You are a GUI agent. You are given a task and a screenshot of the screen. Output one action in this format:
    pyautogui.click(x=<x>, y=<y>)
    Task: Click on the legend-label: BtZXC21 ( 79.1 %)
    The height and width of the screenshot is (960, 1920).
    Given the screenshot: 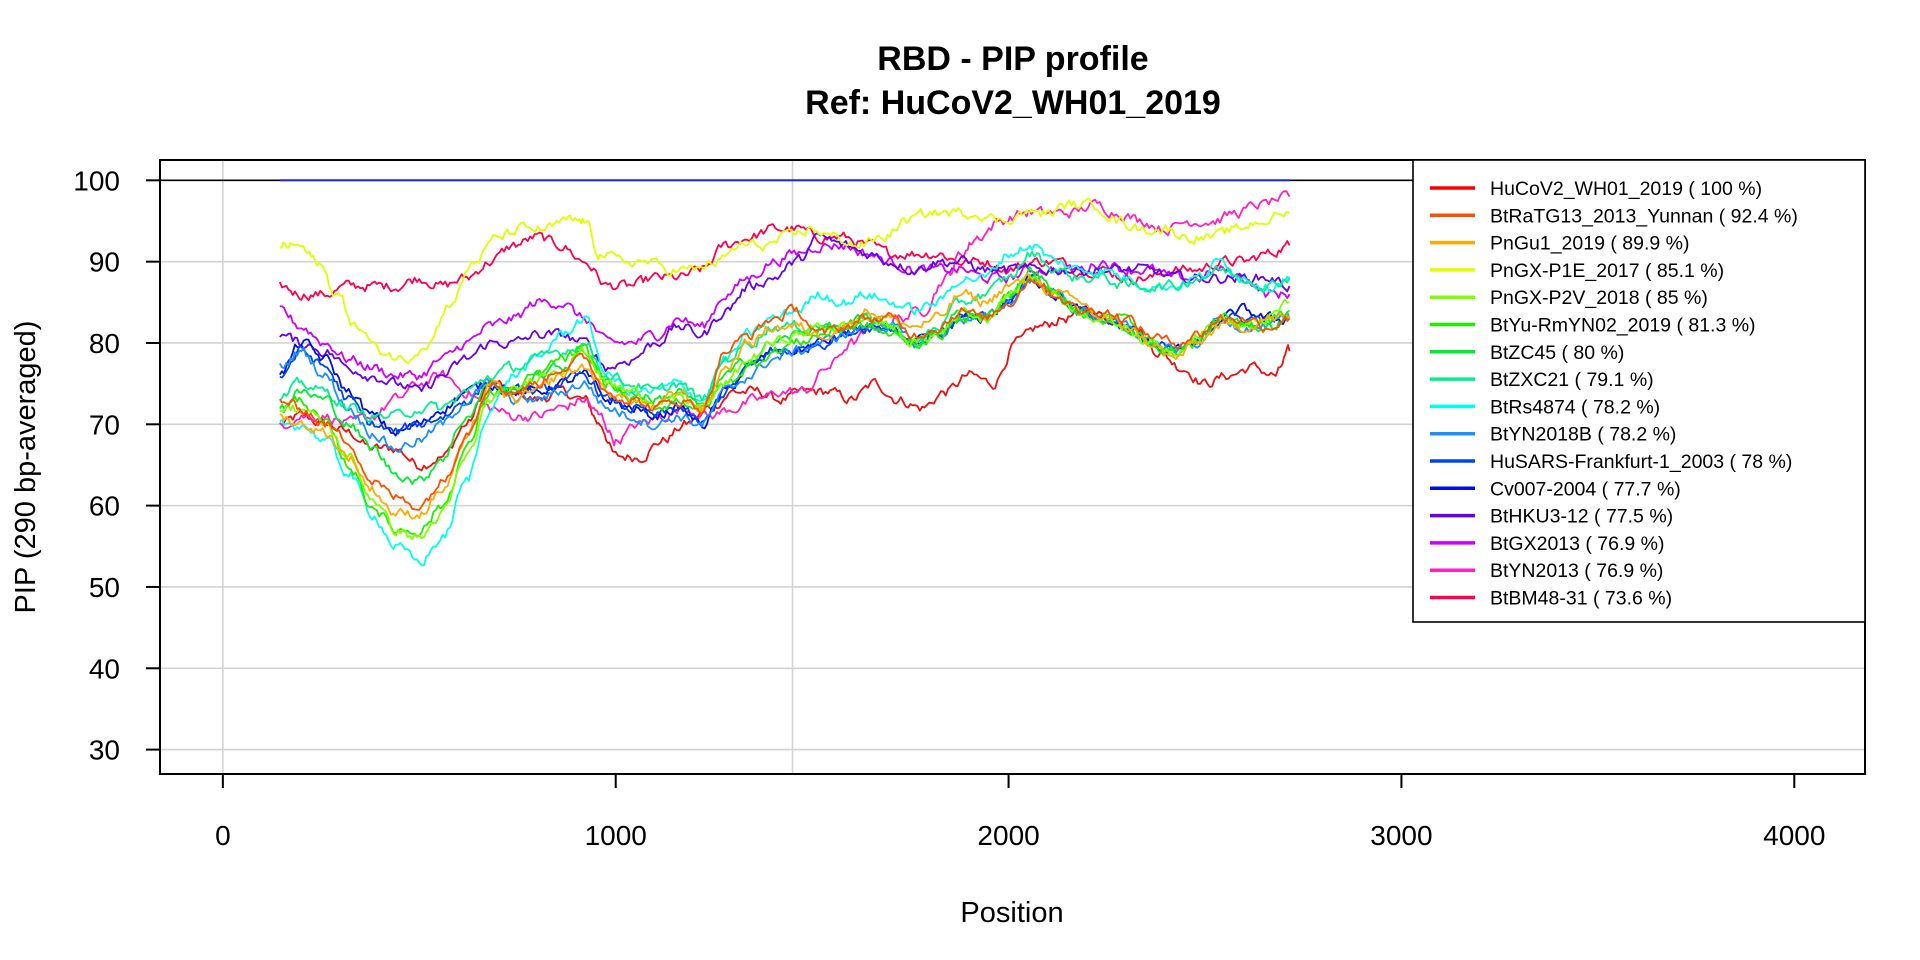 What is the action you would take?
    pyautogui.click(x=1572, y=380)
    